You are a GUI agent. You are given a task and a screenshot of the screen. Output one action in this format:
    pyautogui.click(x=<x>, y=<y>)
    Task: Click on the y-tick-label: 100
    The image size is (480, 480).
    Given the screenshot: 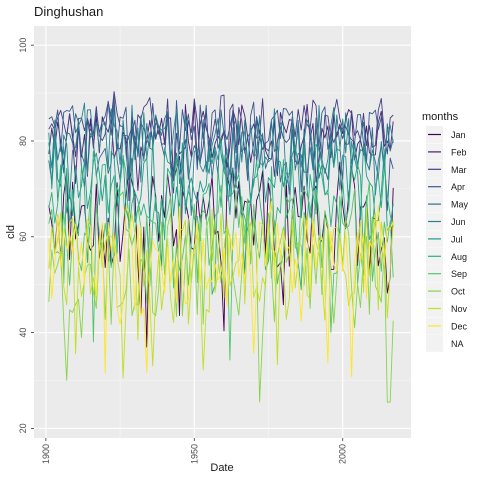 What is the action you would take?
    pyautogui.click(x=23, y=45)
    